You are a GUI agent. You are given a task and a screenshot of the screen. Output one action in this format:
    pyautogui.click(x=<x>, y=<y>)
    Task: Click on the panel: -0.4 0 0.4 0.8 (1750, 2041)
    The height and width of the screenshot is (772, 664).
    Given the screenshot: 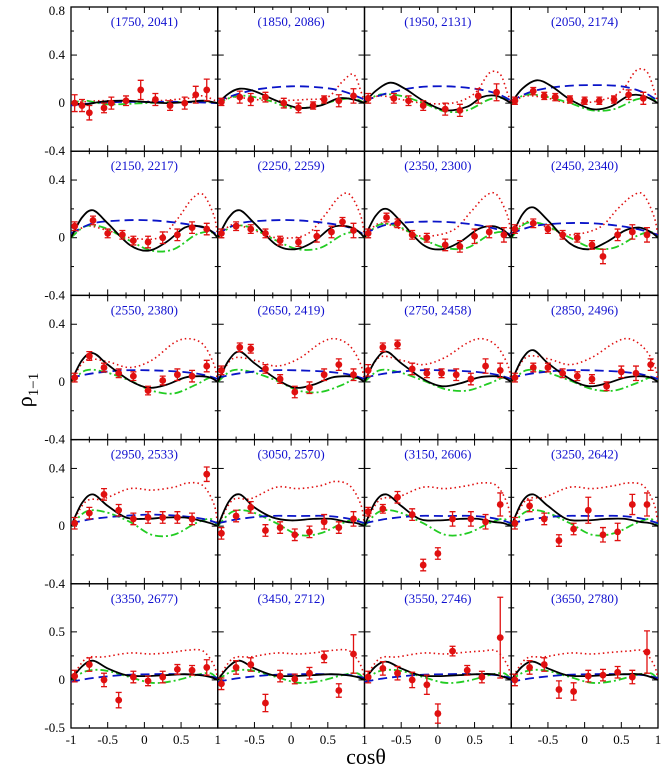 What is the action you would take?
    pyautogui.click(x=131, y=80)
    